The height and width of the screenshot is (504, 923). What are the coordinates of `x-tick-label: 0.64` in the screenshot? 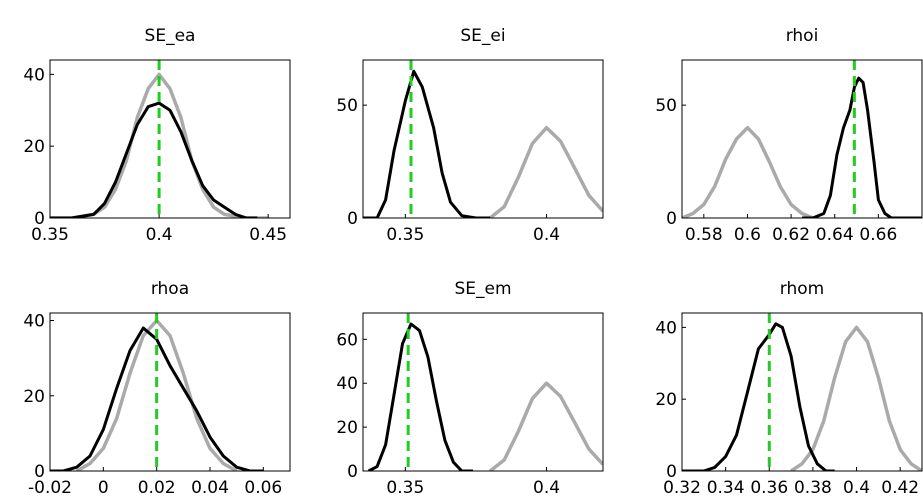 It's located at (835, 235).